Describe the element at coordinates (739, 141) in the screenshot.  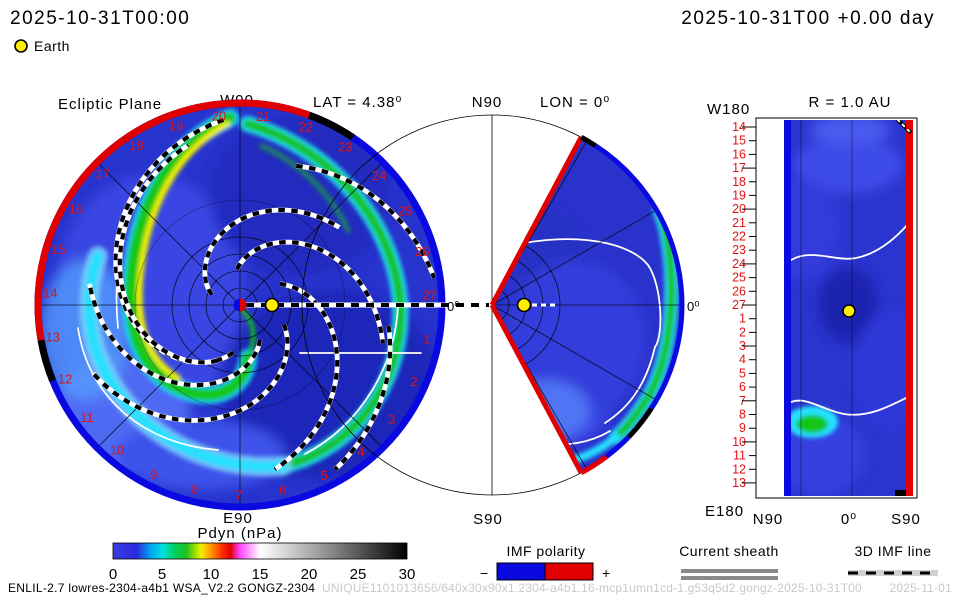
I see `map-day-label: 15` at that location.